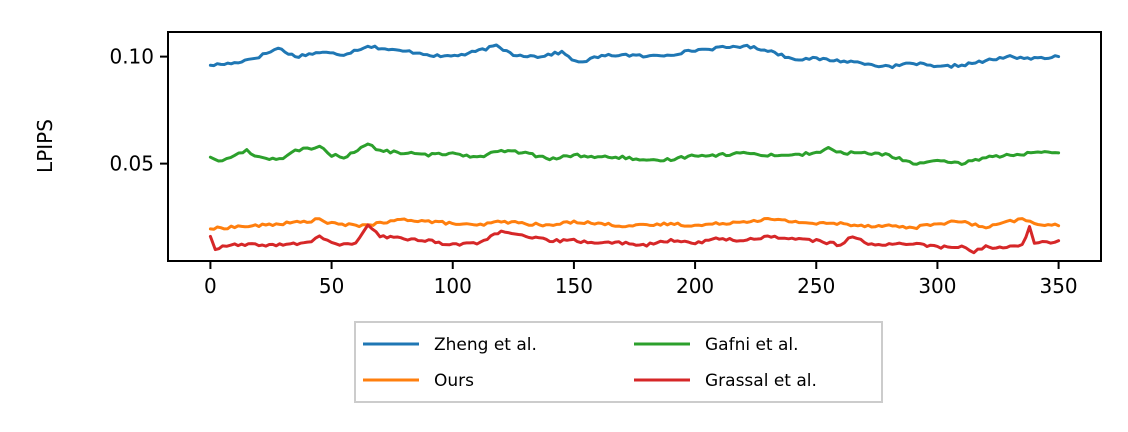 The image size is (1128, 432). Describe the element at coordinates (454, 381) in the screenshot. I see `legend-label: Ours` at that location.